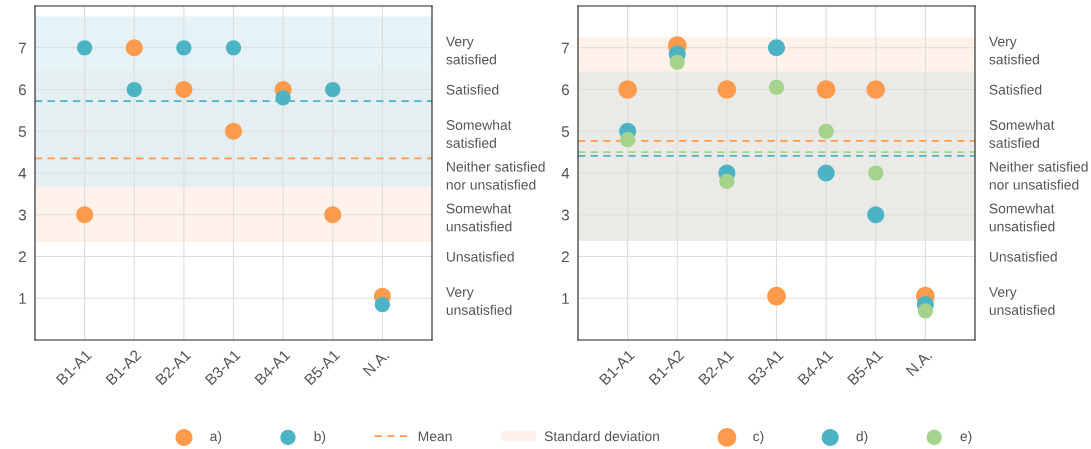 The image size is (1091, 449). Describe the element at coordinates (320, 437) in the screenshot. I see `legend-label: b)` at that location.